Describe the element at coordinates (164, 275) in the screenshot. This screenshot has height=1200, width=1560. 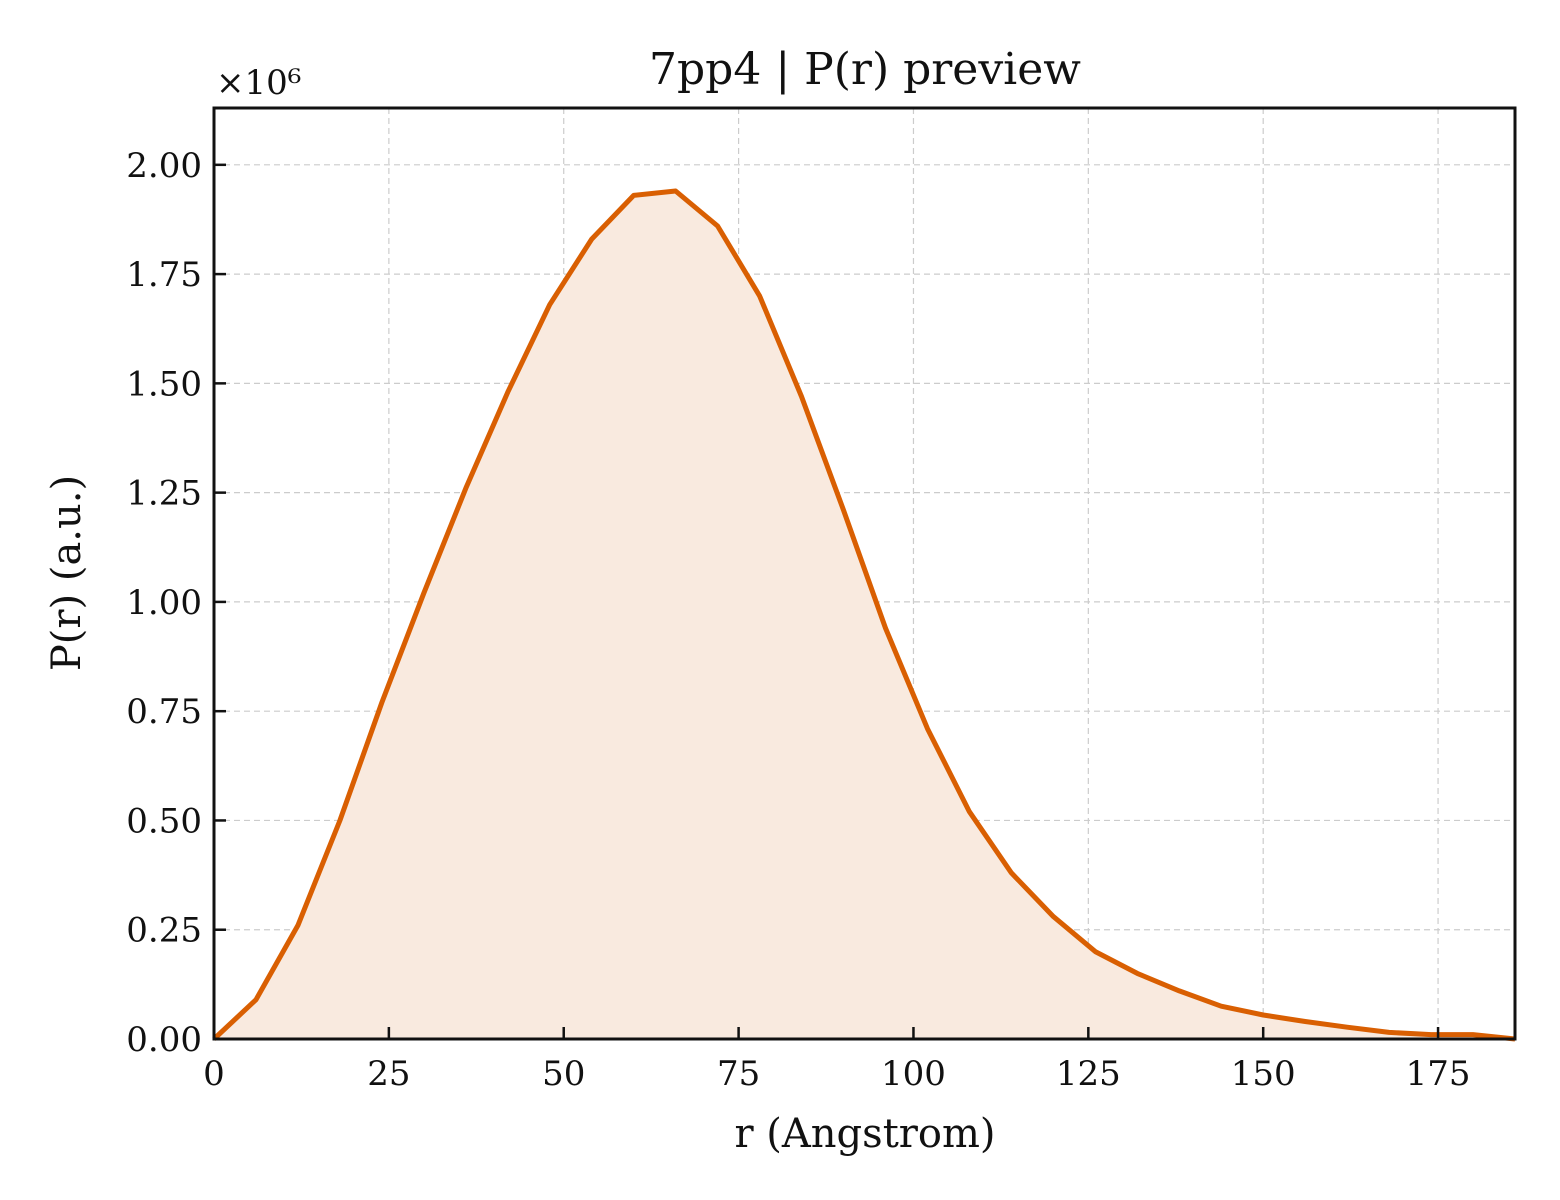
I see `y-tick-label: 1.75` at that location.